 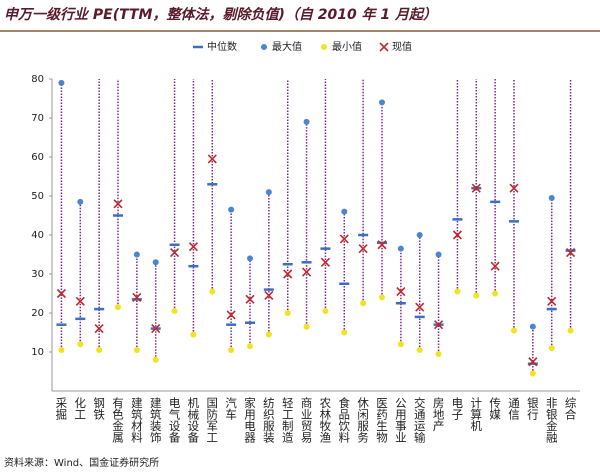 What do you see at coordinates (269, 420) in the screenshot?
I see `x-tick-label: 纺织服装` at bounding box center [269, 420].